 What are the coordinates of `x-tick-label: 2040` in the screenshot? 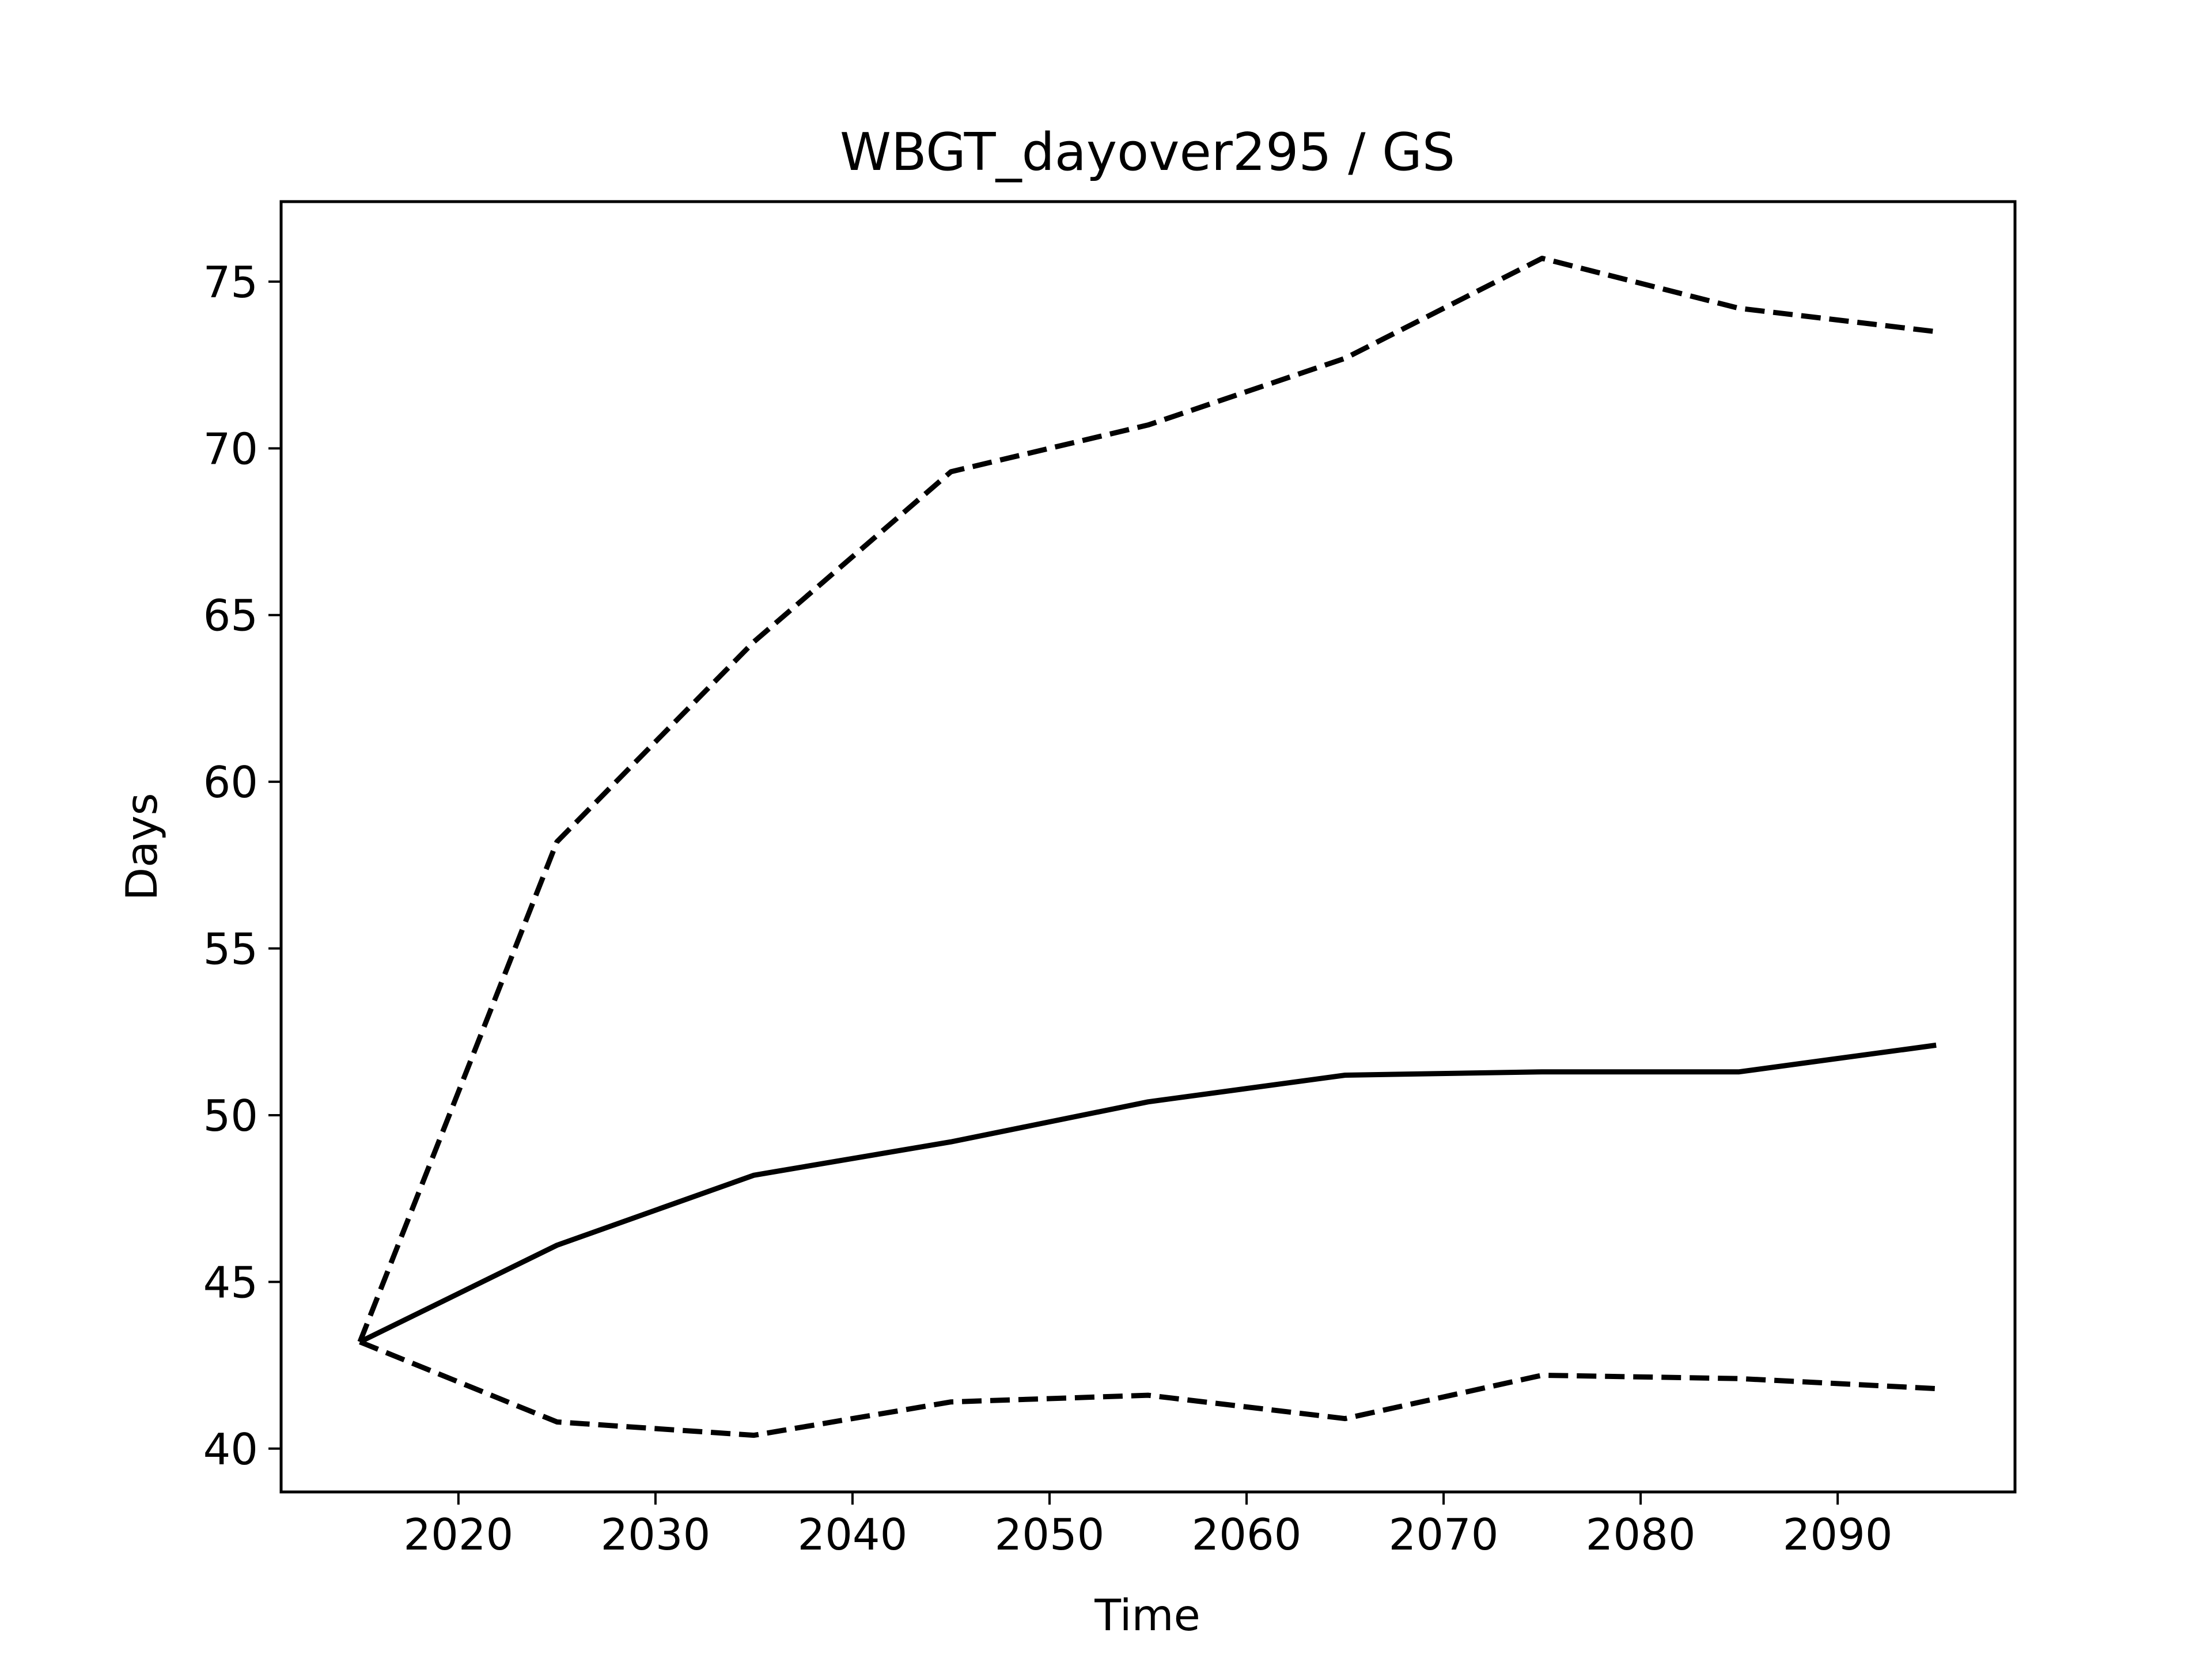 It's located at (852, 1534).